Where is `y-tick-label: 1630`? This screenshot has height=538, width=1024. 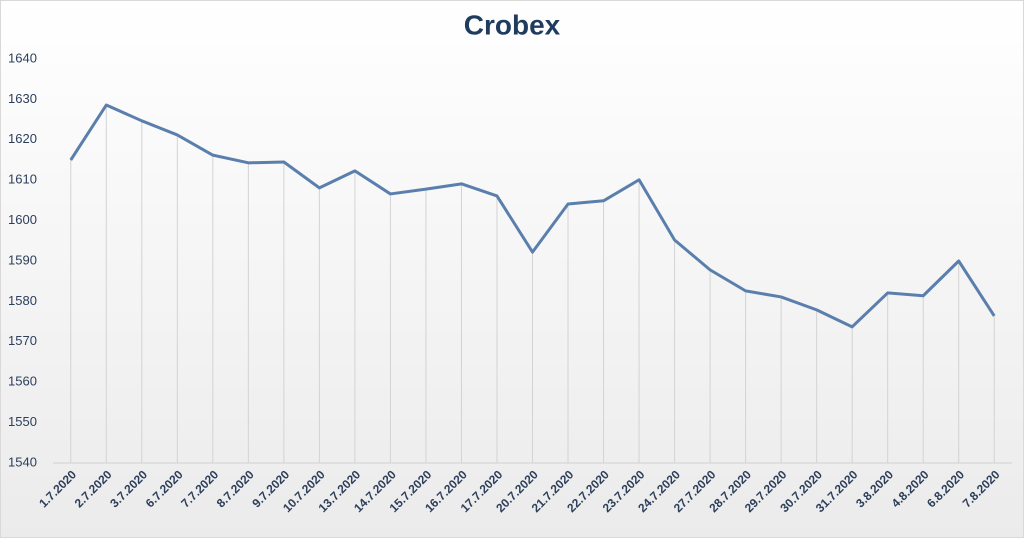
y-tick-label: 1630 is located at coordinates (22, 98).